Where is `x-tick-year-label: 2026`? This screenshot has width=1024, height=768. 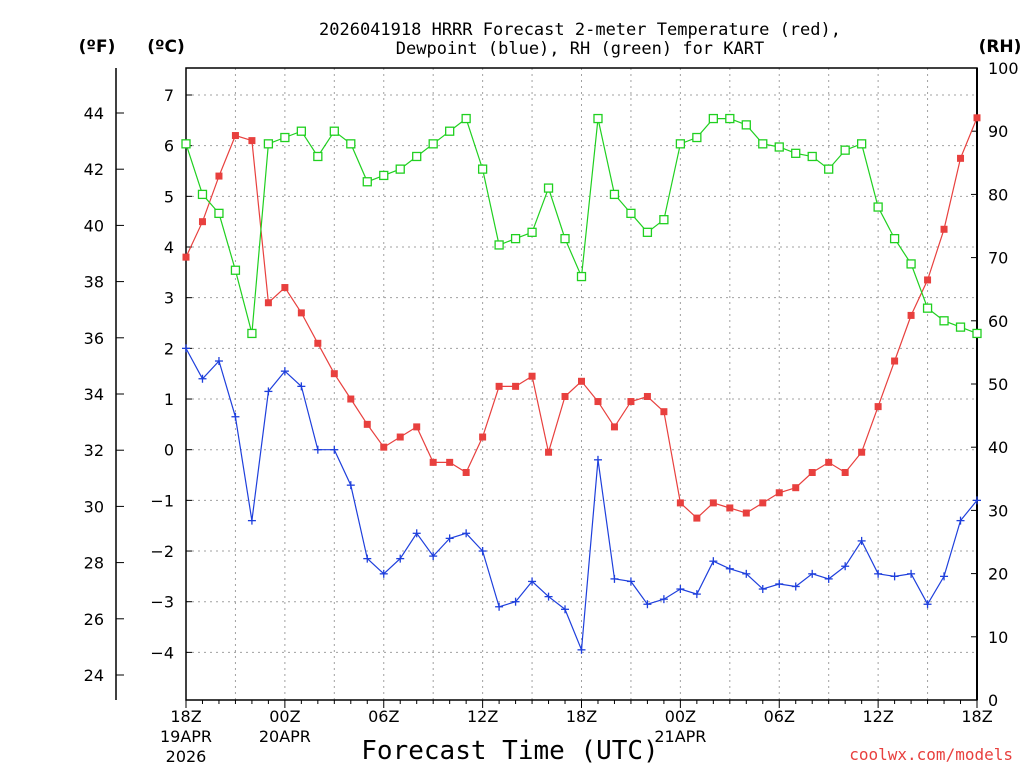
x-tick-year-label: 2026 is located at coordinates (186, 756).